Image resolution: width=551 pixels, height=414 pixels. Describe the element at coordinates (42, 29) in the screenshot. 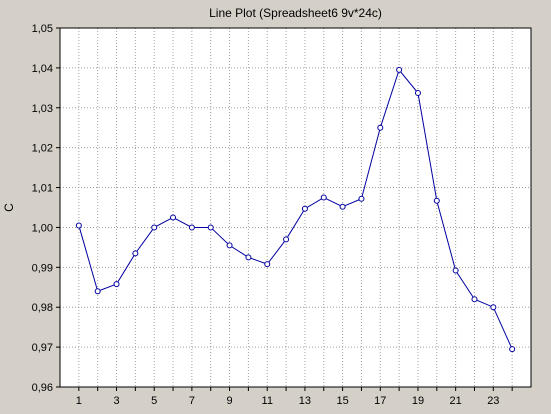

I see `y-tick-label: 1,05` at that location.